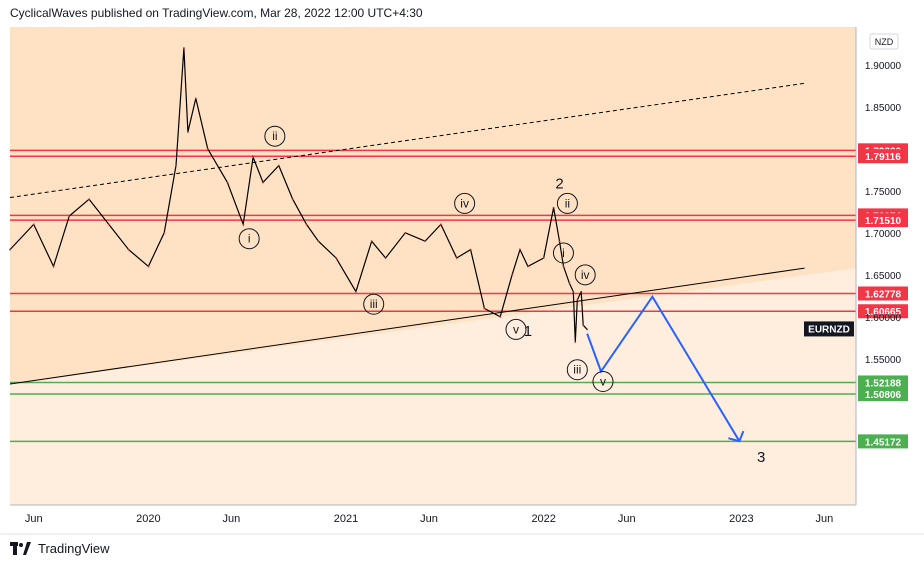 This screenshot has width=924, height=568. I want to click on wave-label-circled: iii, so click(577, 370).